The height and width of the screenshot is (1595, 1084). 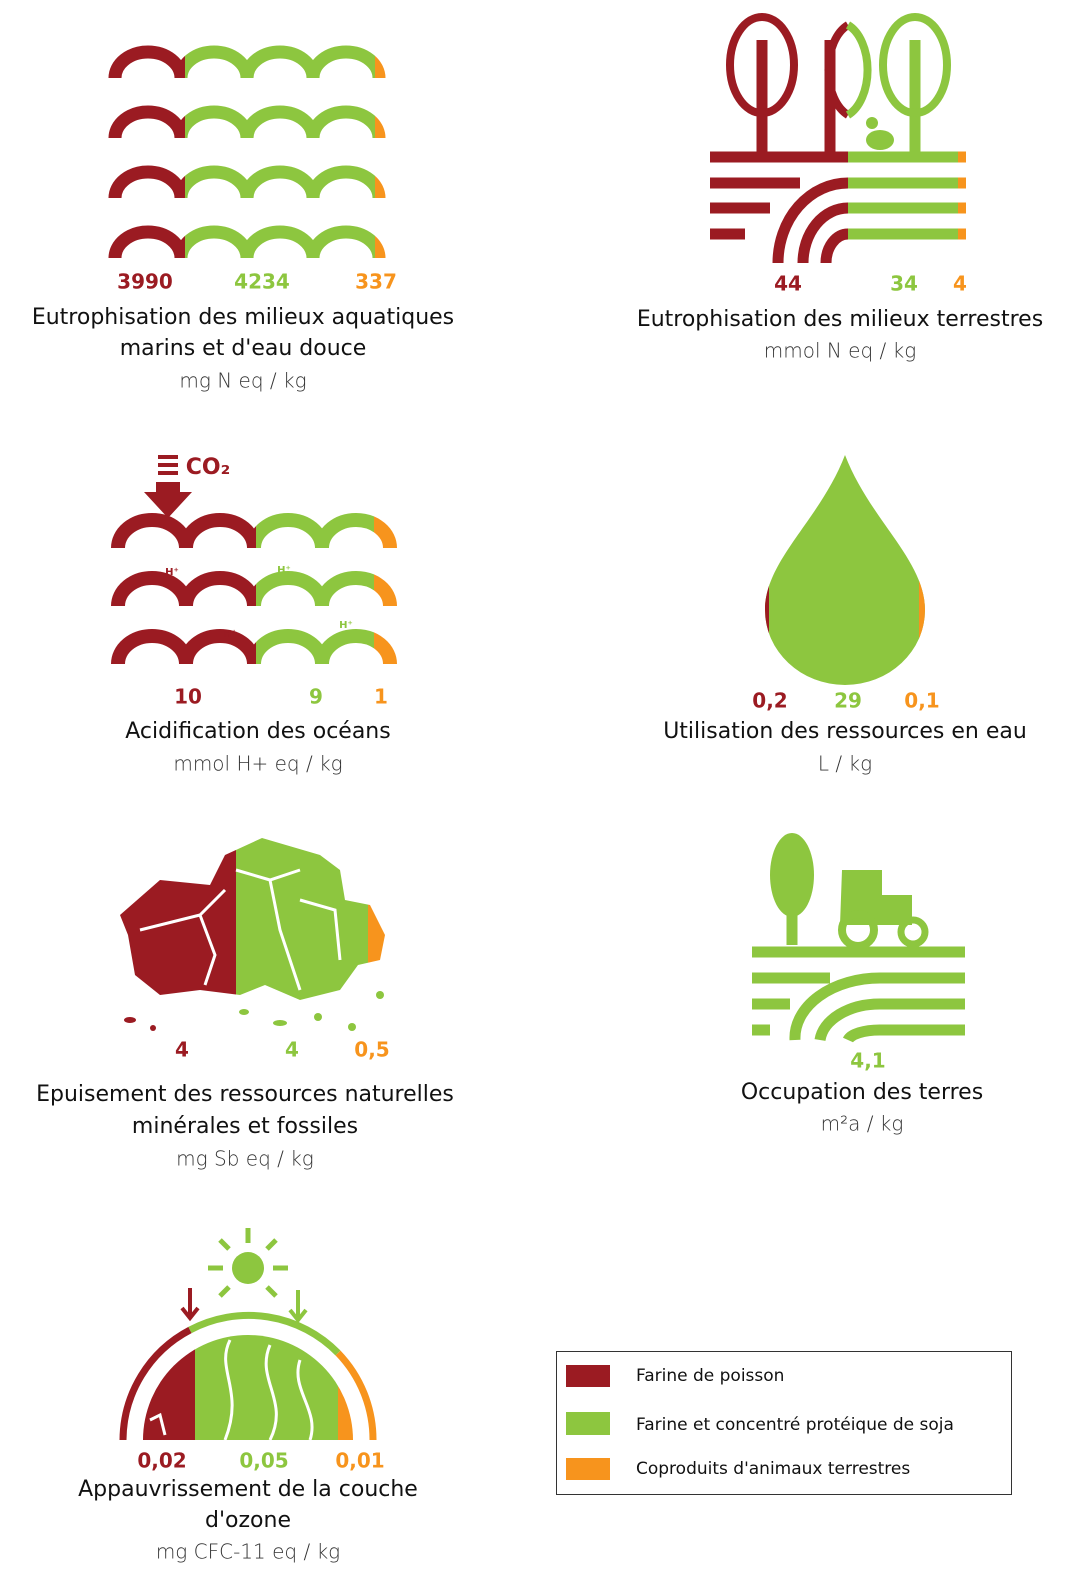 I want to click on value-label: 0,02, so click(x=161, y=1461).